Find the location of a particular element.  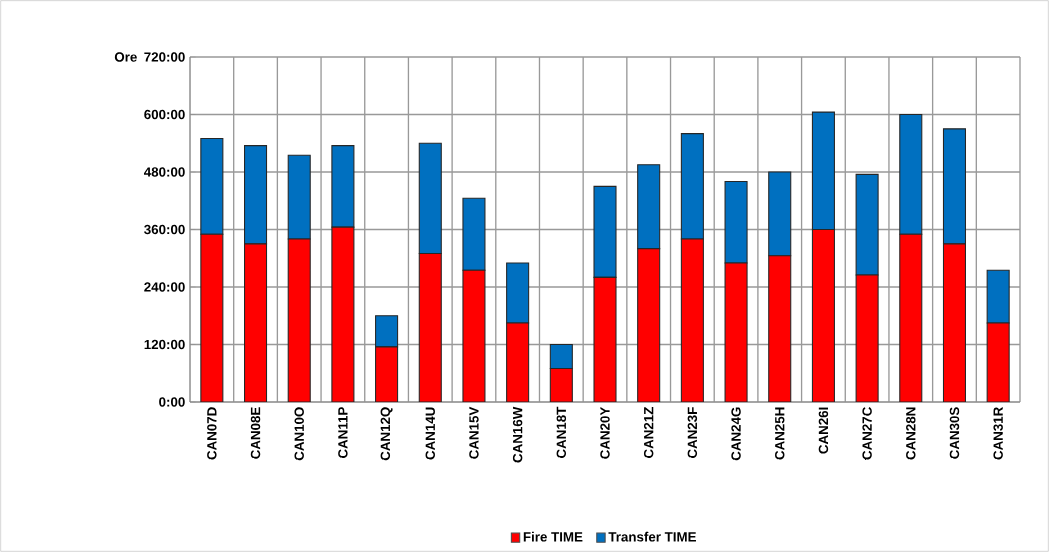

y-tick-label: 240:00 is located at coordinates (164, 287).